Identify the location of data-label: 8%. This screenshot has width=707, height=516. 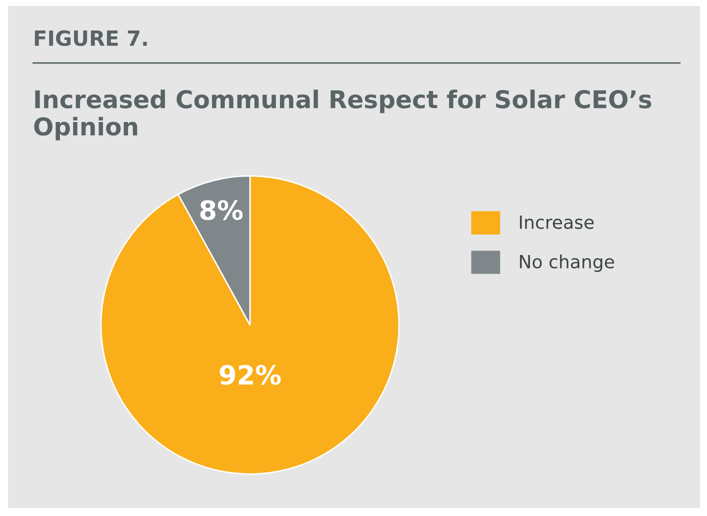
(221, 210).